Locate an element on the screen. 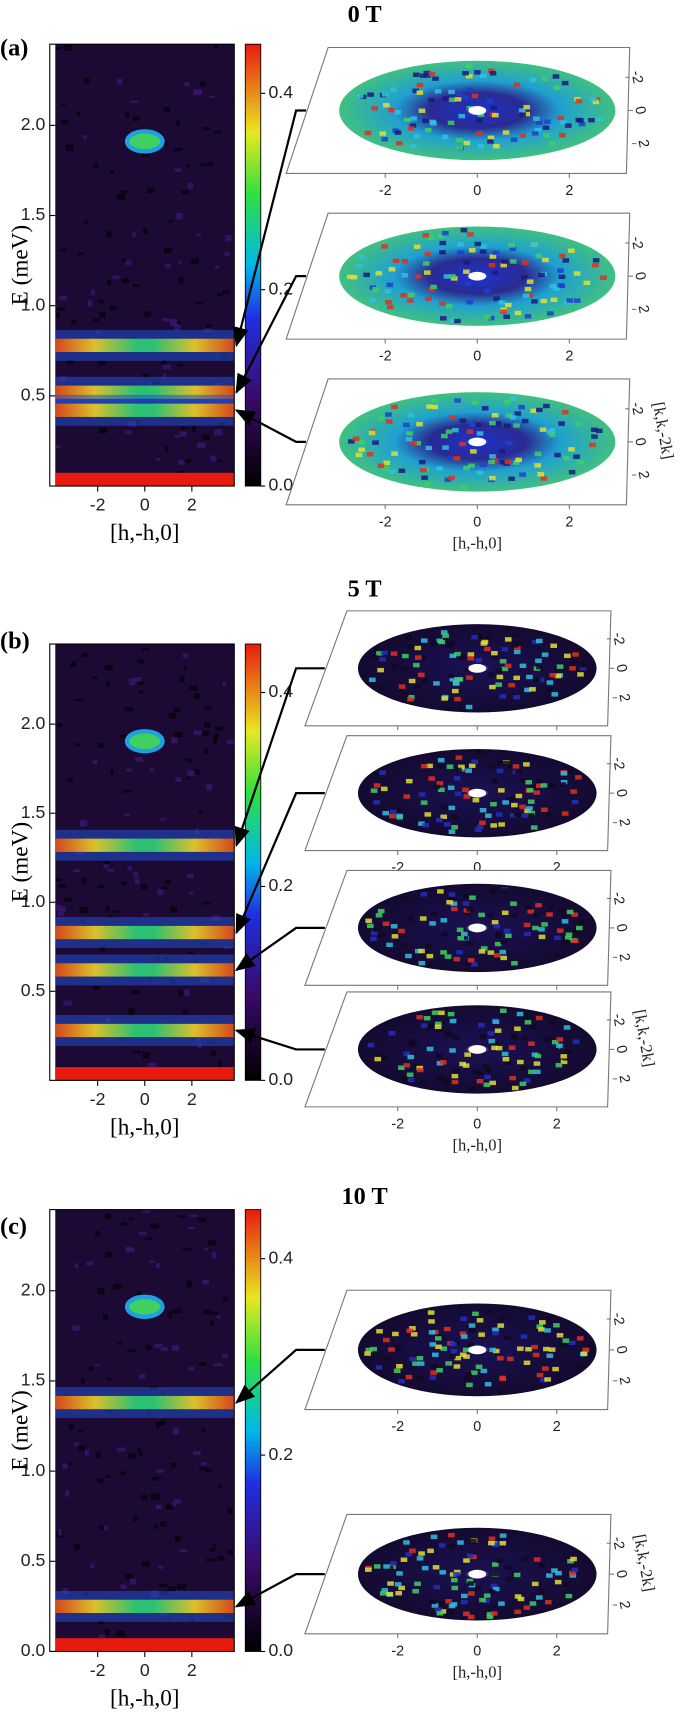 The image size is (685, 1731). y-tick-label: 0.0 is located at coordinates (33, 1650).